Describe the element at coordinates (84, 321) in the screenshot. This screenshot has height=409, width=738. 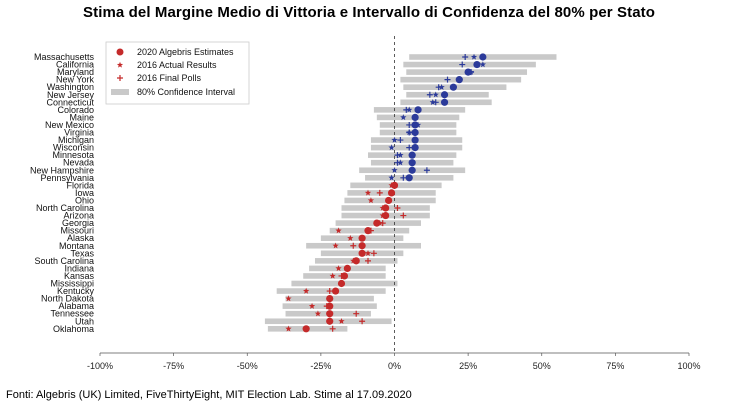
I see `state-label: Utah` at that location.